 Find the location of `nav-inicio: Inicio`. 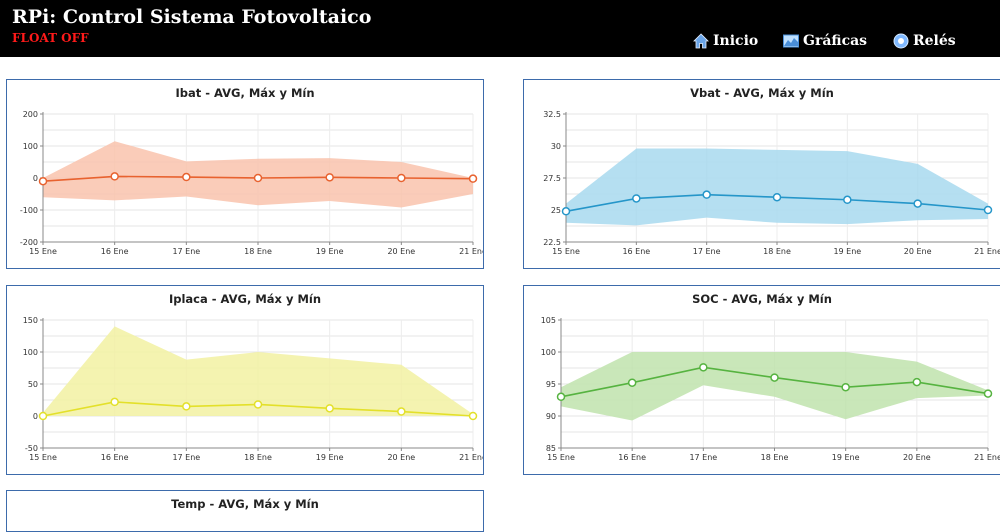

nav-inicio: Inicio is located at coordinates (725, 41).